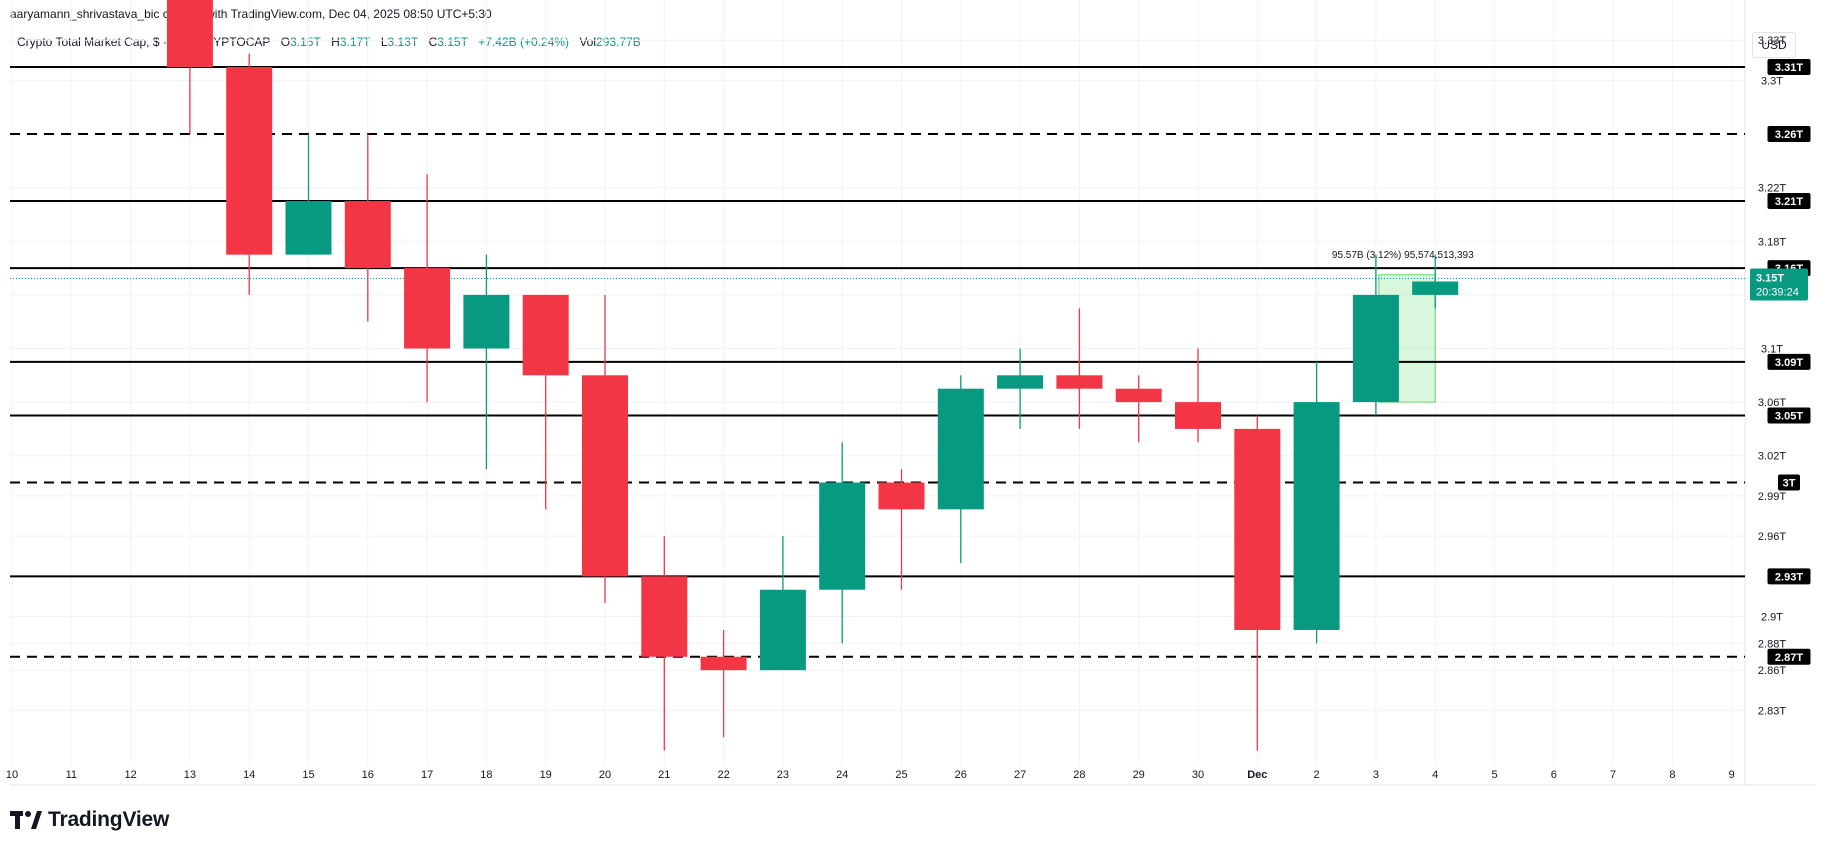 This screenshot has height=849, width=1825. I want to click on last-price-tag, so click(1779, 284).